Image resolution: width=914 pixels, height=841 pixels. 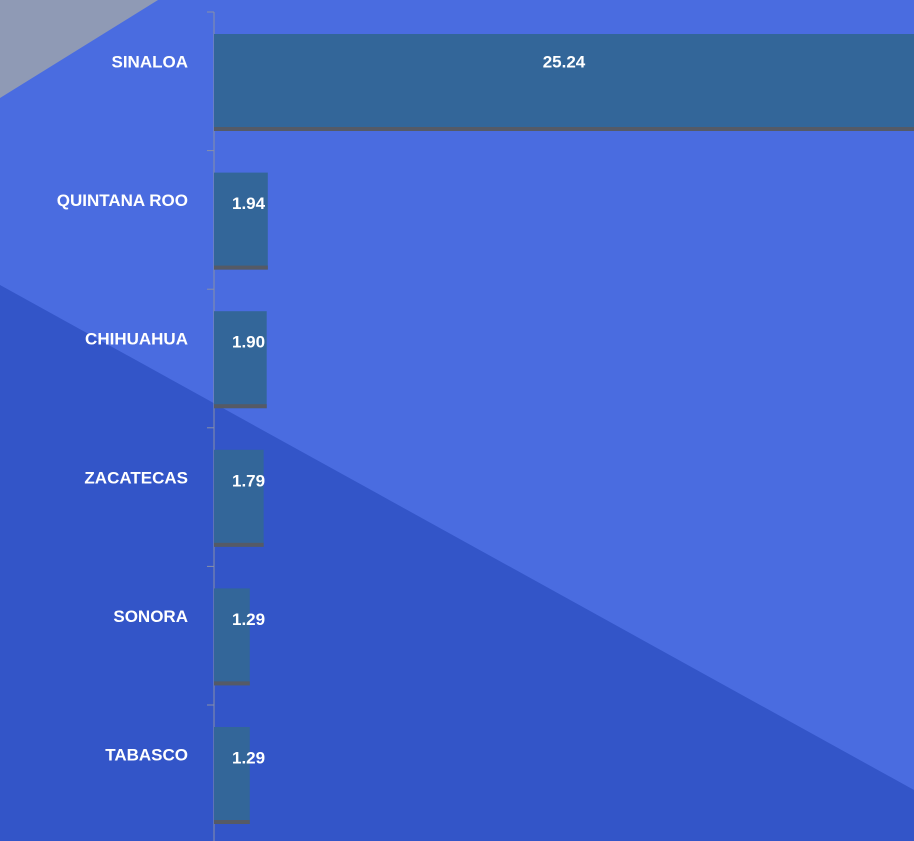 I want to click on y-tick-label: TABASCO, so click(x=146, y=754).